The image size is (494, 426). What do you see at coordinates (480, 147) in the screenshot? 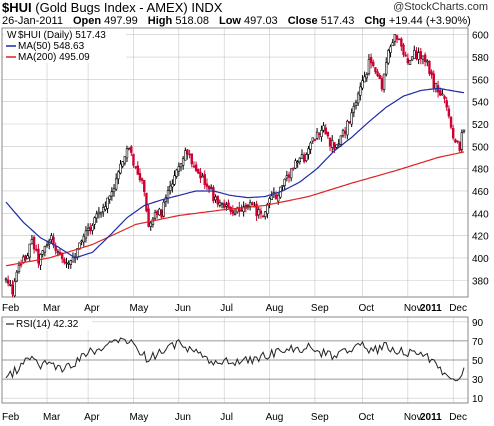
I see `y-tick-label: 500` at bounding box center [480, 147].